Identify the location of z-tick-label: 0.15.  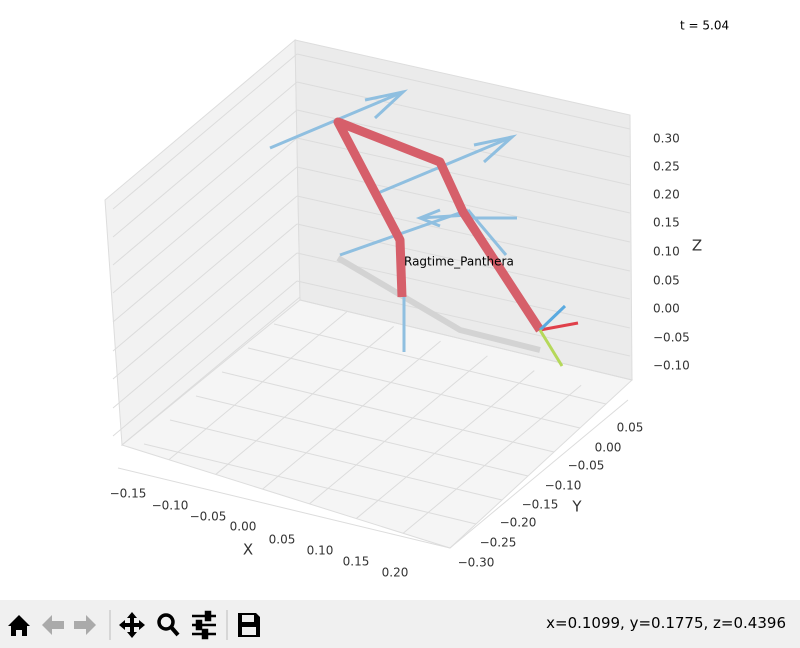
(666, 223).